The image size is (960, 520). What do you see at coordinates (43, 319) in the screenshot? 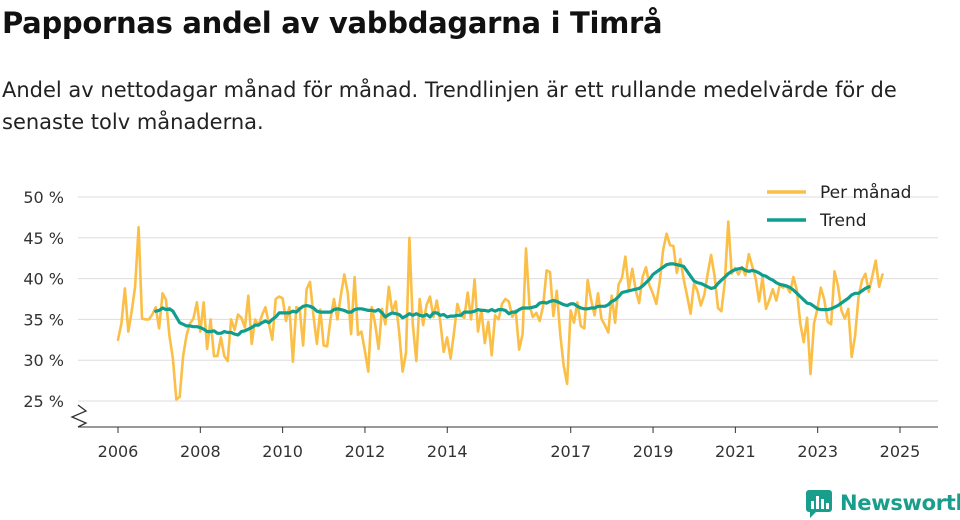
I see `y-tick-label: 35 %` at bounding box center [43, 319].